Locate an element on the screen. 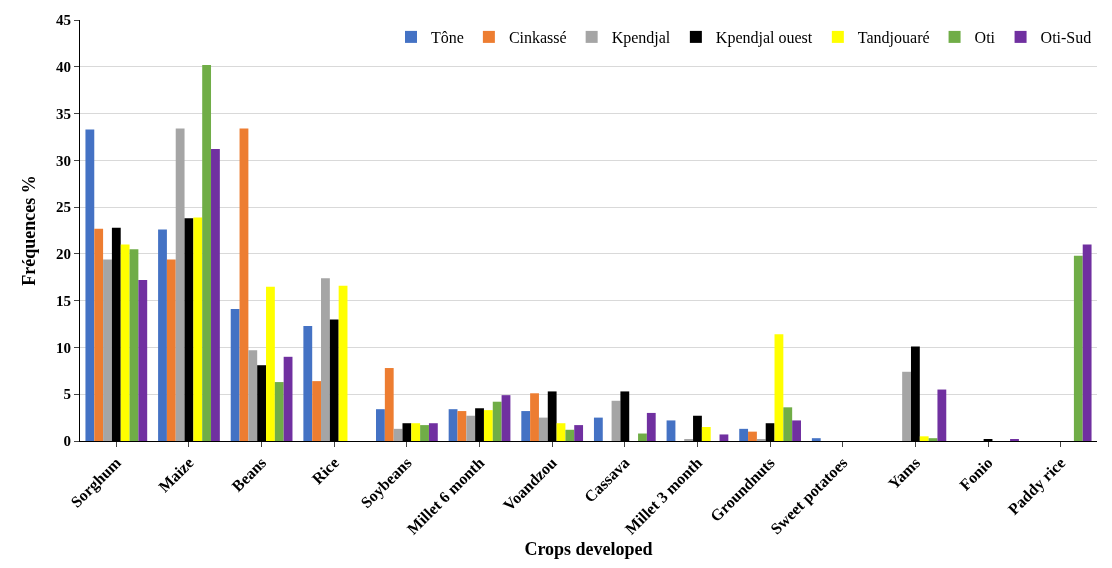  y-axis-title: Fréquences % is located at coordinates (29, 230).